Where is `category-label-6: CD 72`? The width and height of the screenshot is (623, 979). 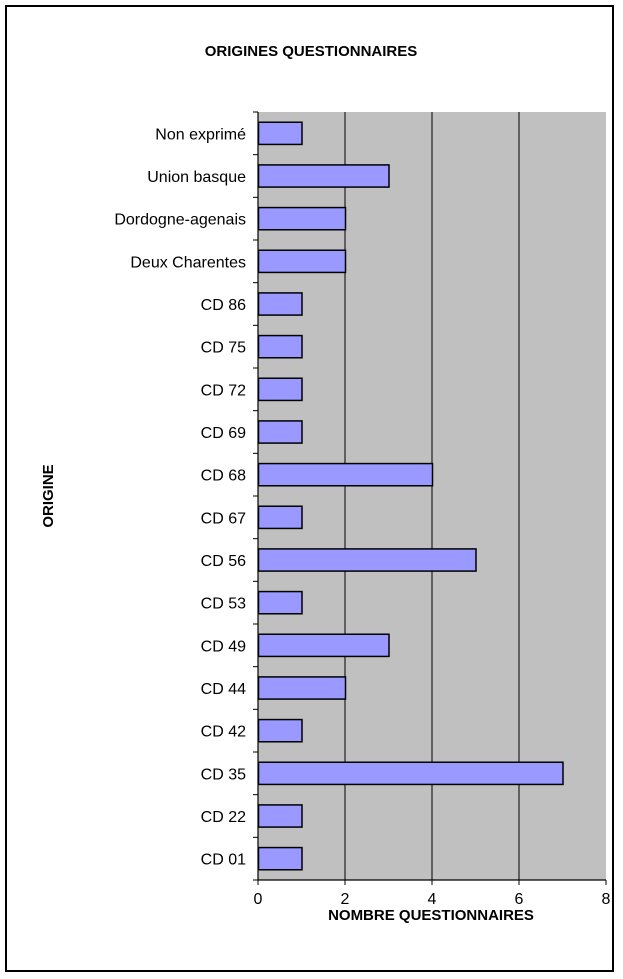 category-label-6: CD 72 is located at coordinates (223, 390).